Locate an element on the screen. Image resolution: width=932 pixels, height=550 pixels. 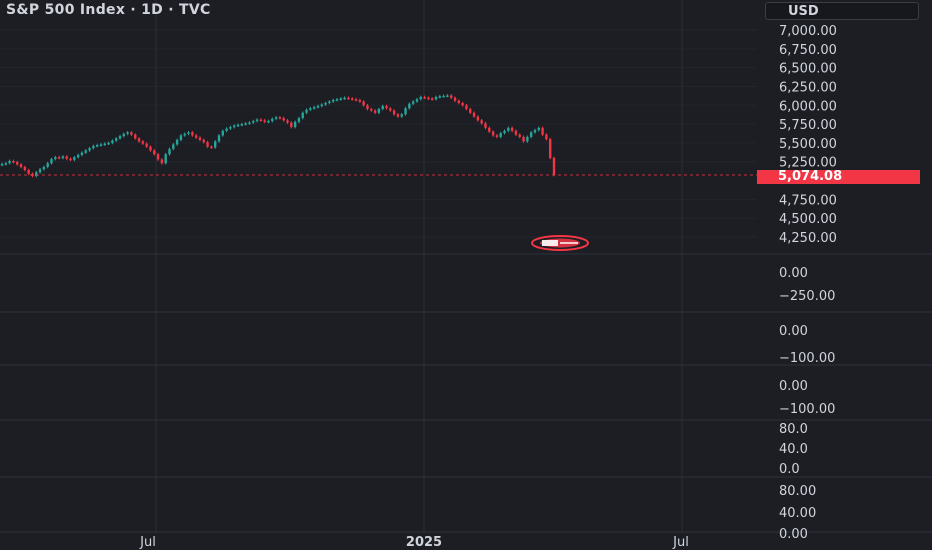
indicator-tick-label: 80.00 is located at coordinates (797, 491).